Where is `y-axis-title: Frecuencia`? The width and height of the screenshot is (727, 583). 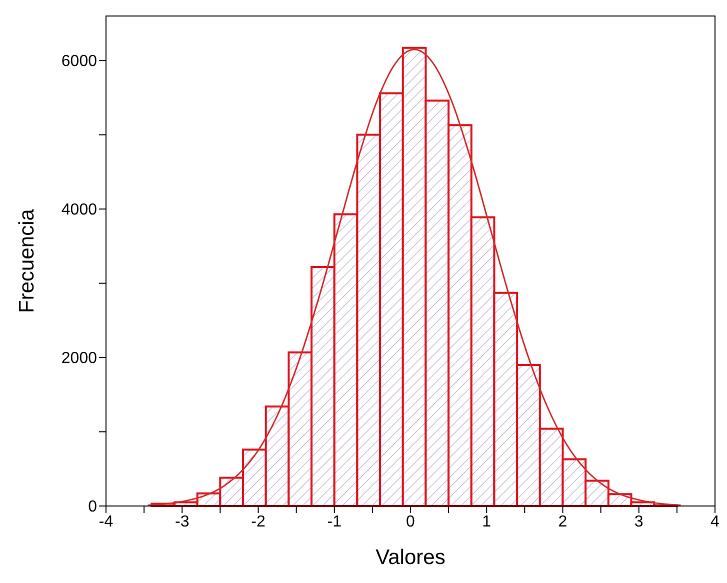 y-axis-title: Frecuencia is located at coordinates (26, 260).